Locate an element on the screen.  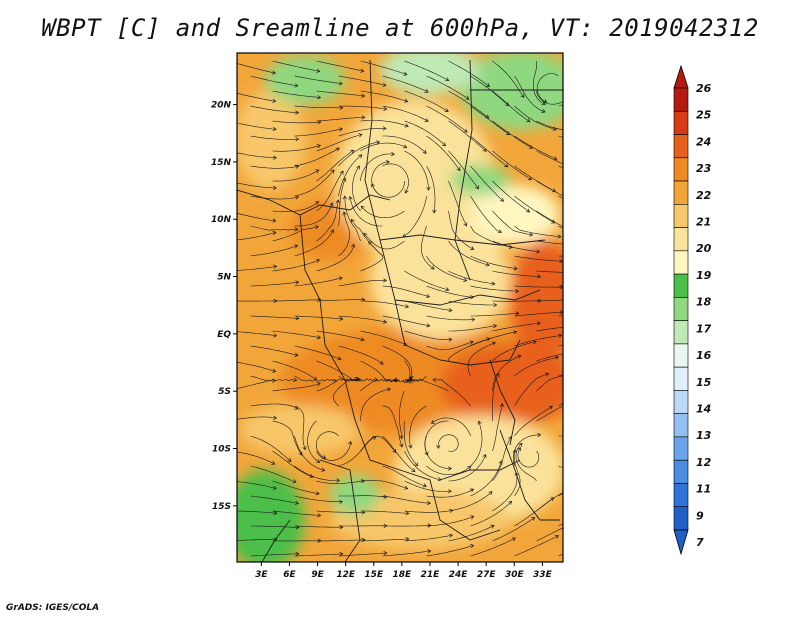
lat-tick-label: 5N is located at coordinates (224, 278).